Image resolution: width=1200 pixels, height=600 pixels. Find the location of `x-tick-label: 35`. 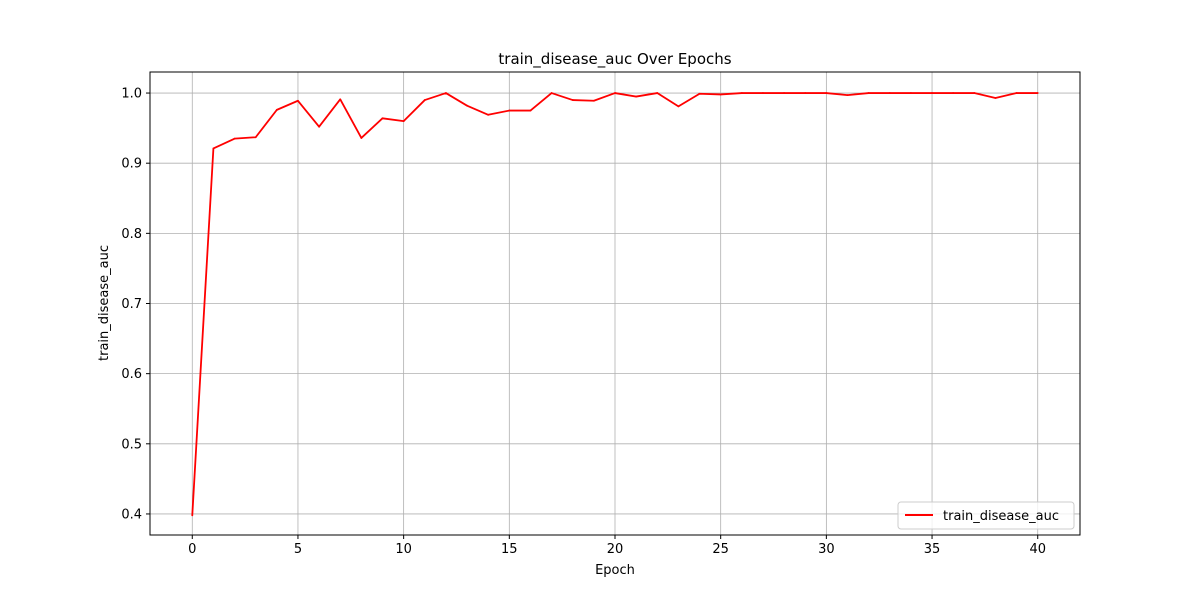

x-tick-label: 35 is located at coordinates (932, 549).